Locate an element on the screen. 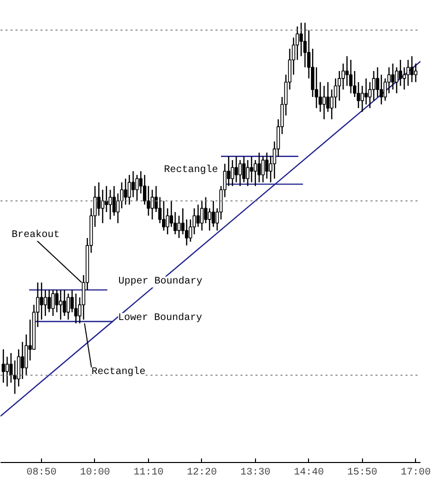  annotation: Upper Boundary is located at coordinates (160, 281).